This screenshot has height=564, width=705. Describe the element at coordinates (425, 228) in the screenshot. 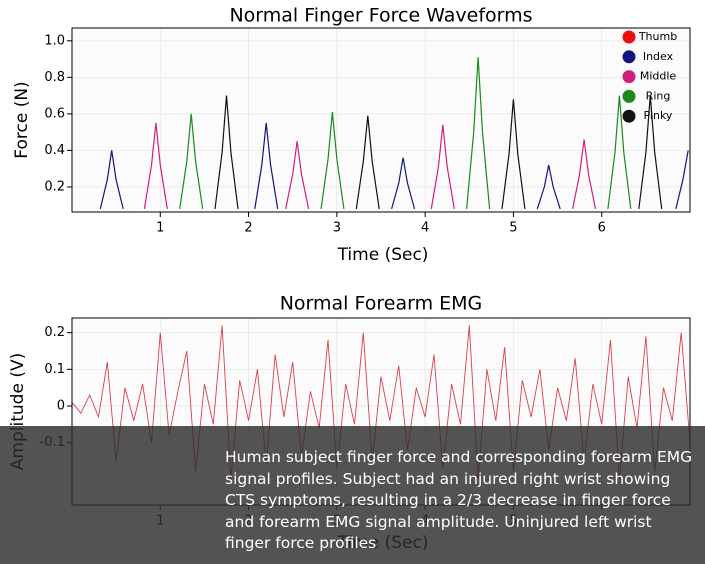

I see `x-tick-label: 4` at that location.